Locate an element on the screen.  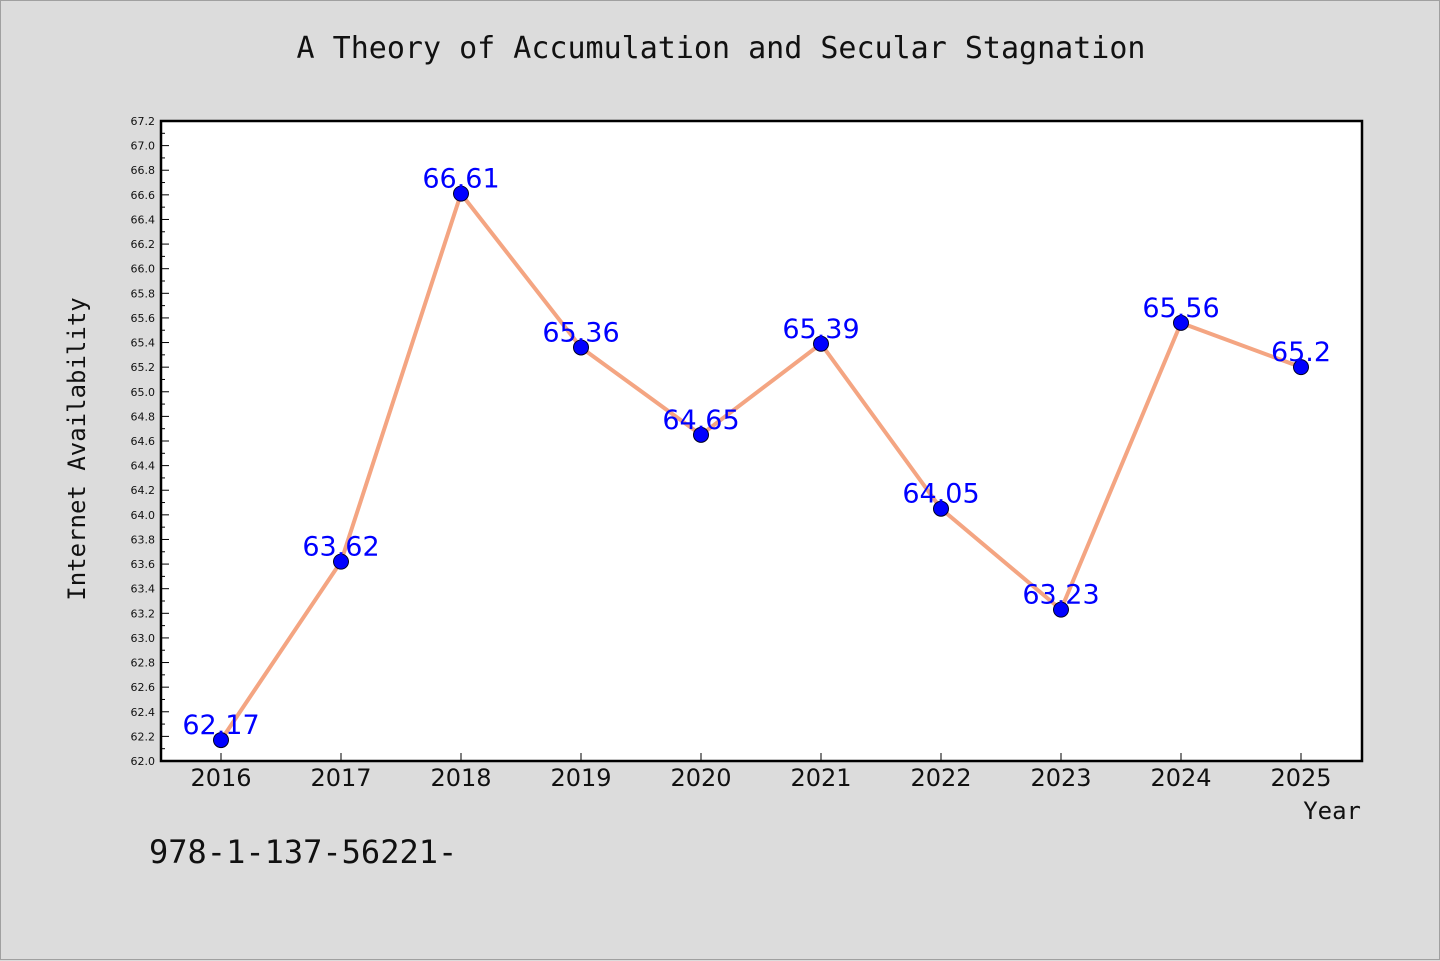
y-tick-label: 64.2 is located at coordinates (143, 490).